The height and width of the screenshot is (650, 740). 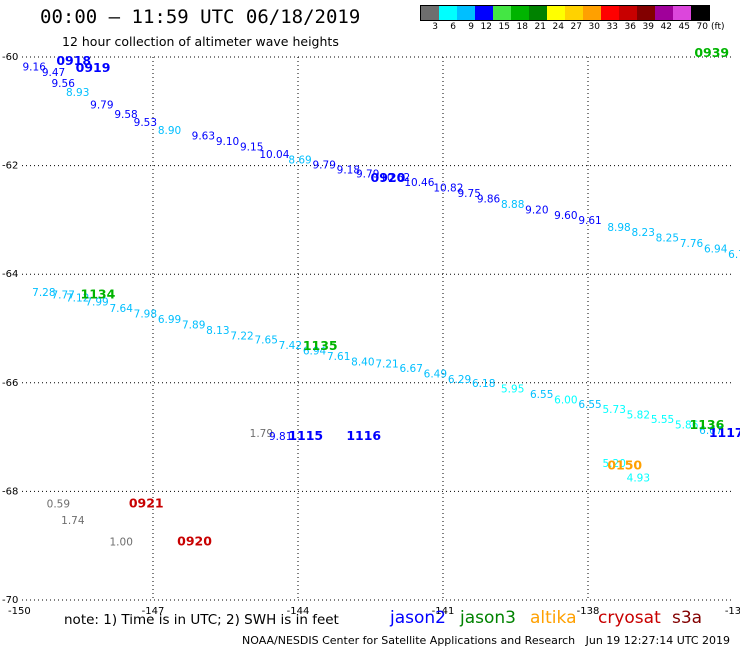 What do you see at coordinates (469, 194) in the screenshot?
I see `data-point: 9.75` at bounding box center [469, 194].